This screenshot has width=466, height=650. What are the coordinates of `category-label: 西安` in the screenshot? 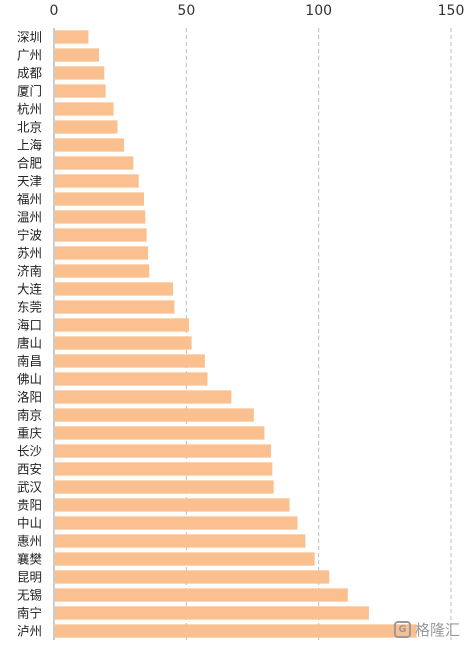 It's located at (29, 469).